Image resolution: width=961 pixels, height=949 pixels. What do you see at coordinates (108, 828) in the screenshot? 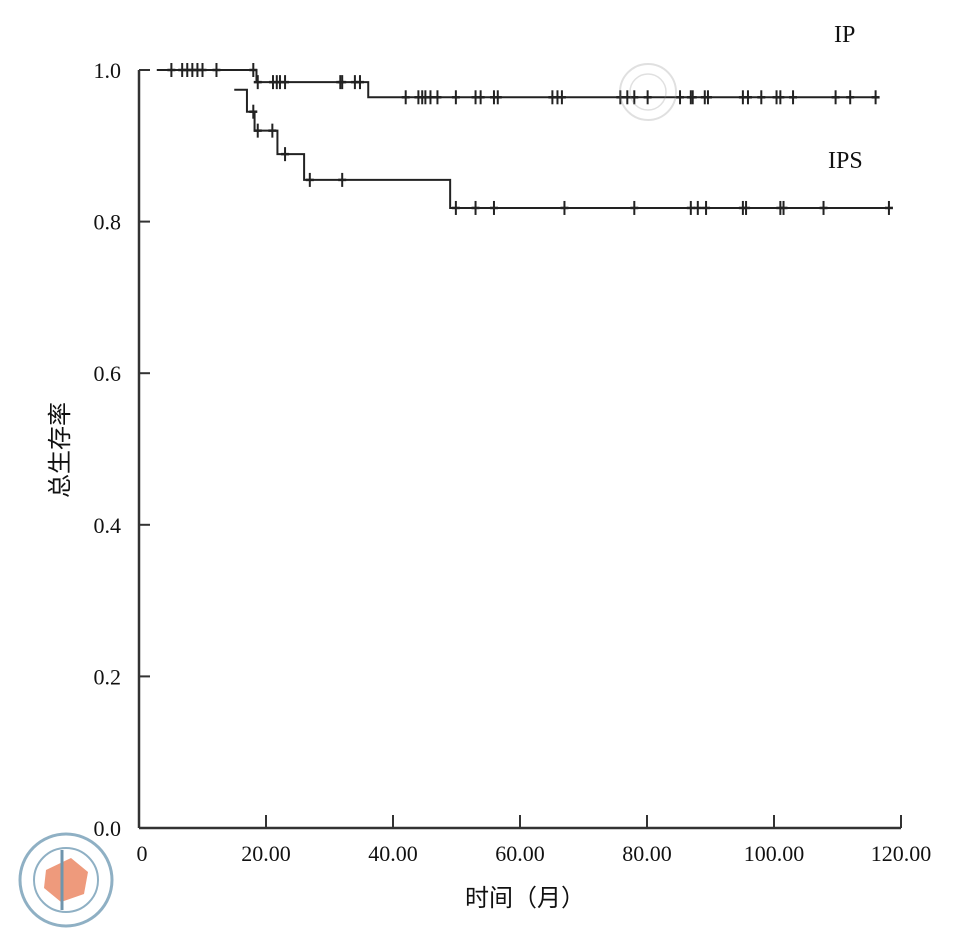
I see `y-tick-label: 0.0` at bounding box center [108, 828].